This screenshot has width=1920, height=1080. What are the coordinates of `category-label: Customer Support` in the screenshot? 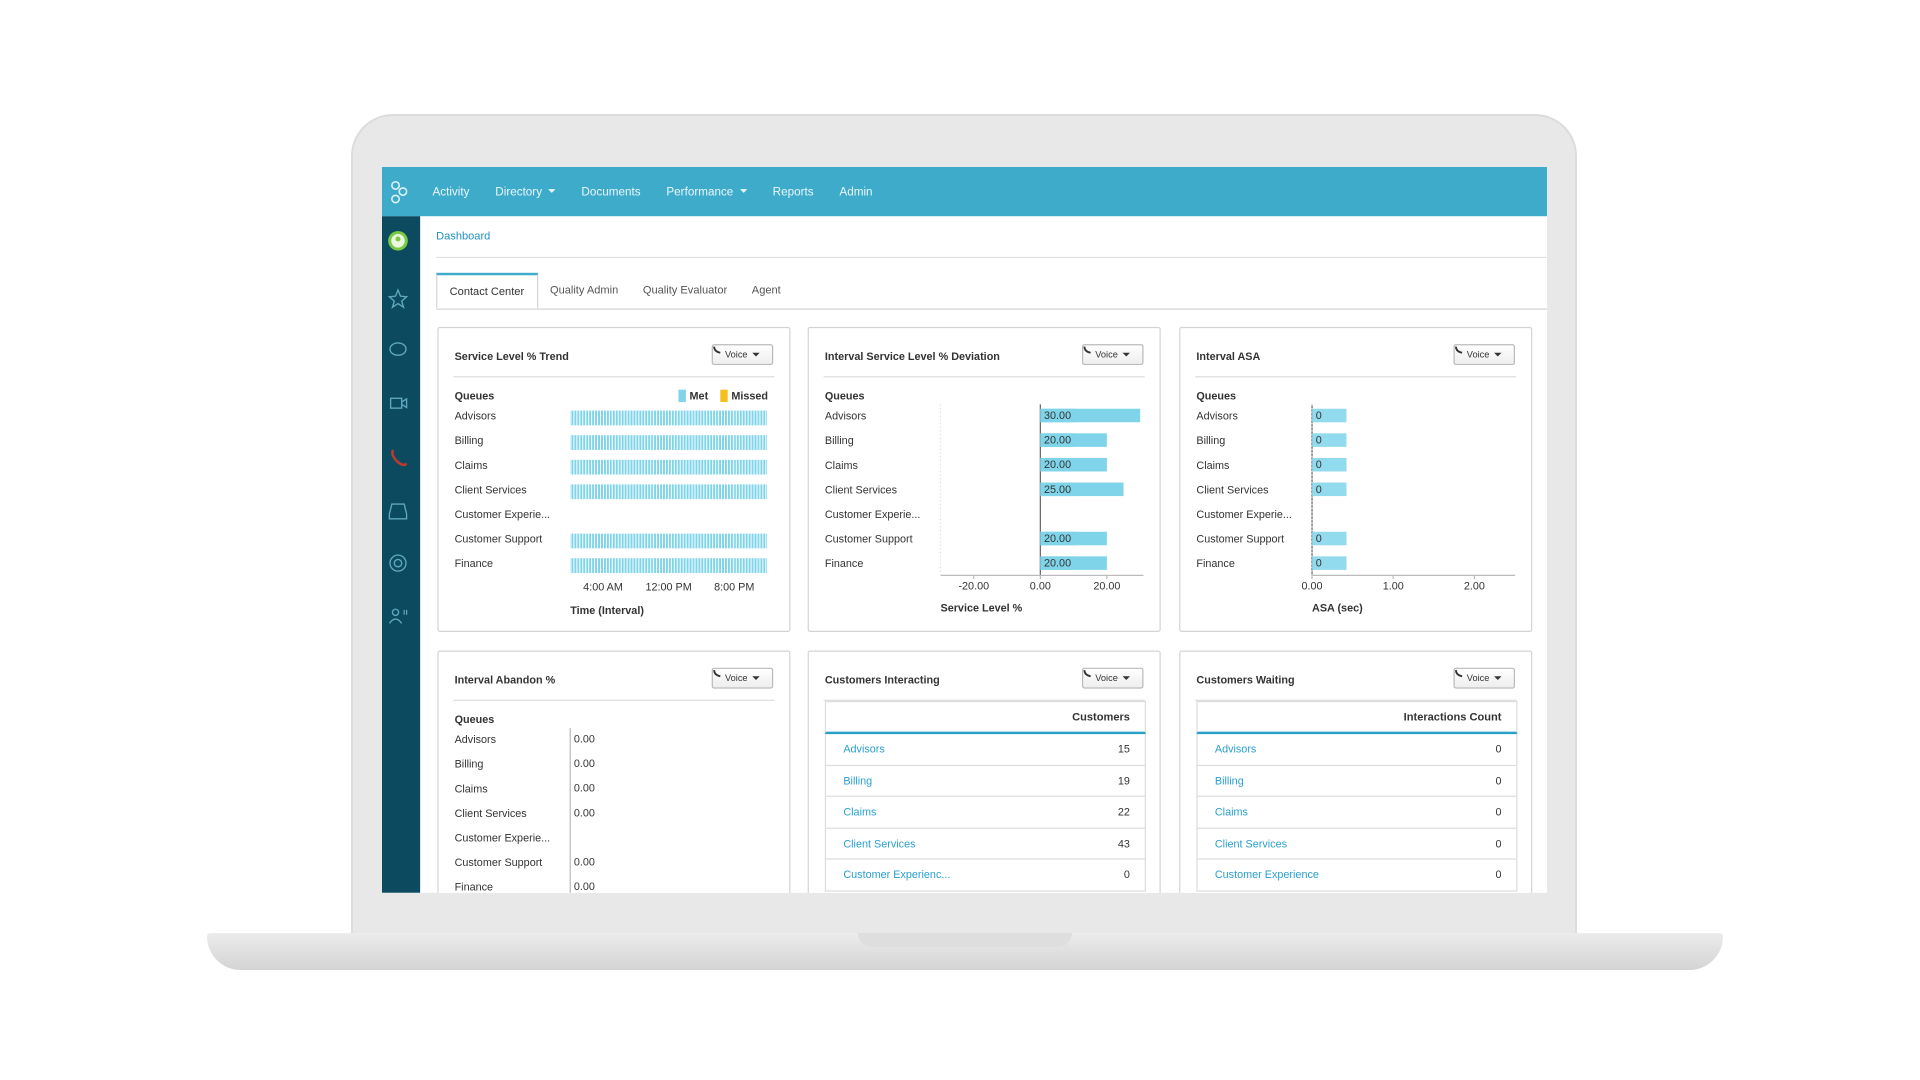 It's located at (499, 863).